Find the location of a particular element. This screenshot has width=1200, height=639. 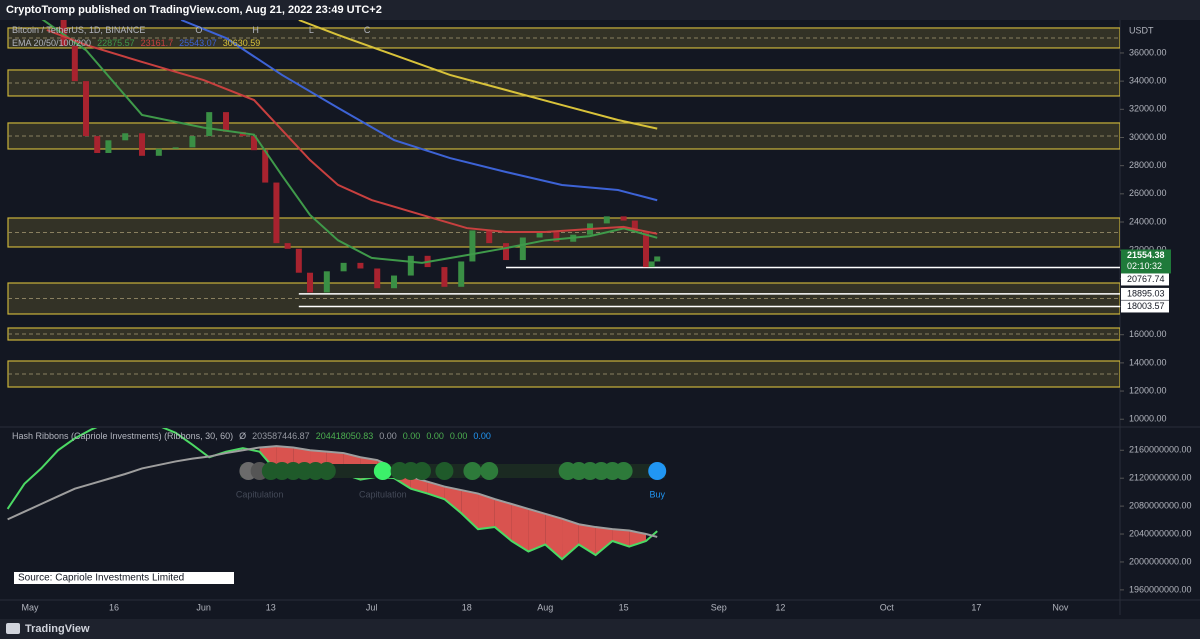

ema-label: EMA 20/50/100/200 is located at coordinates (51, 43).